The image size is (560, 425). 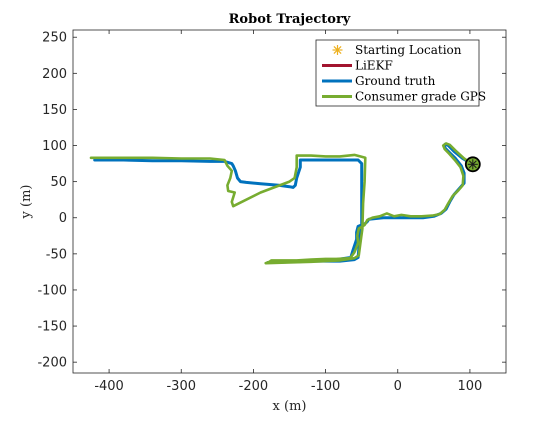 What do you see at coordinates (52, 290) in the screenshot?
I see `y-tick-label: -100` at bounding box center [52, 290].